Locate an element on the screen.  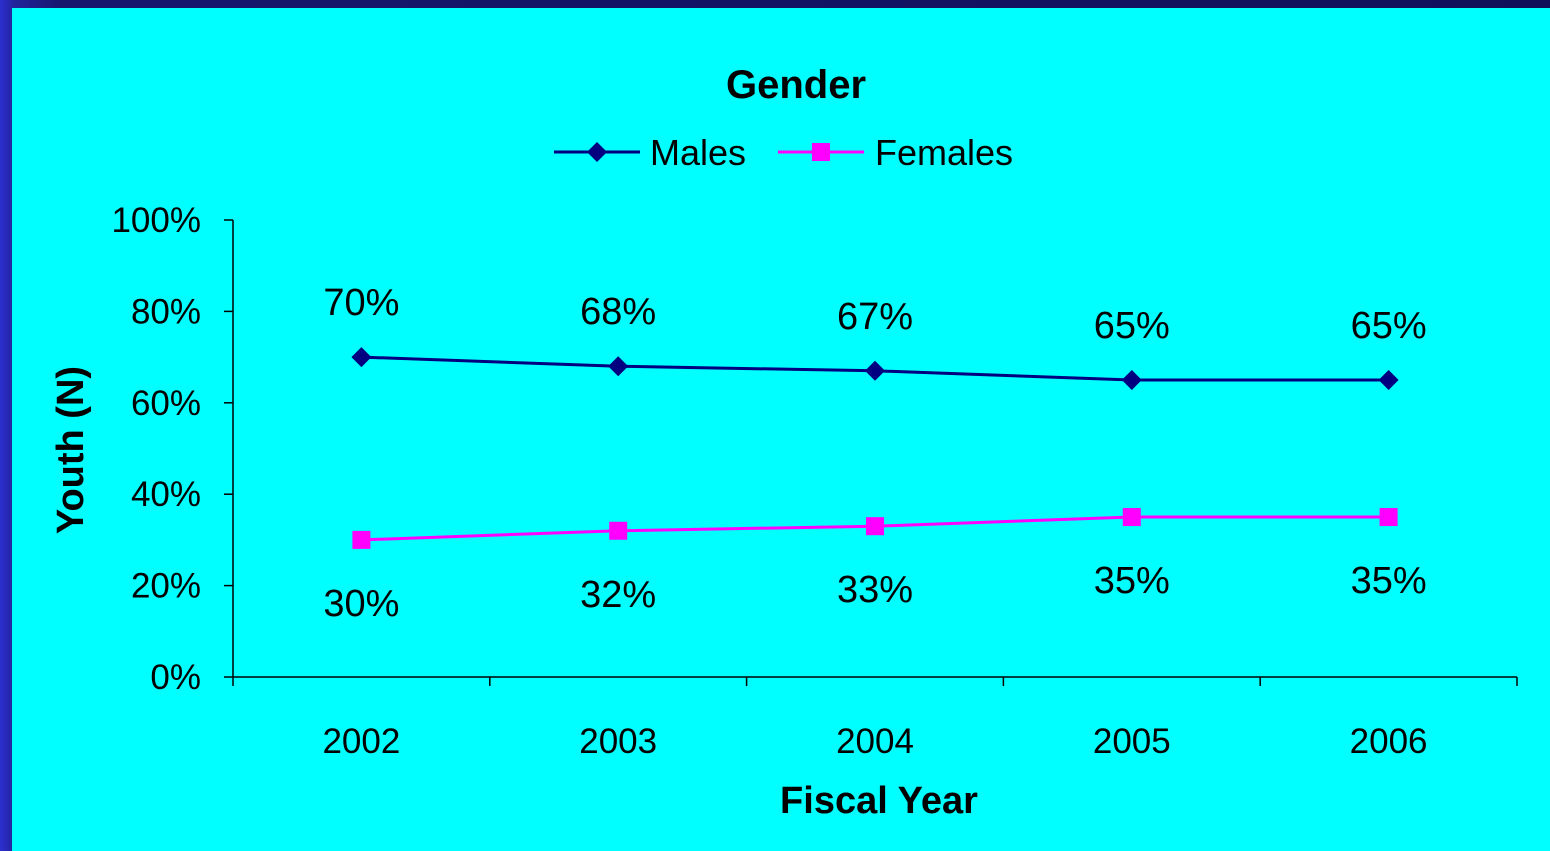
data-label-males: 70% is located at coordinates (361, 303).